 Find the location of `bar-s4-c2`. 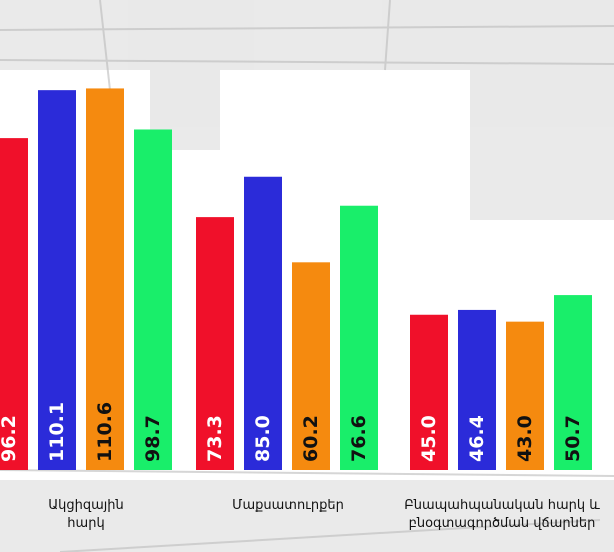

bar-s4-c2 is located at coordinates (359, 338).